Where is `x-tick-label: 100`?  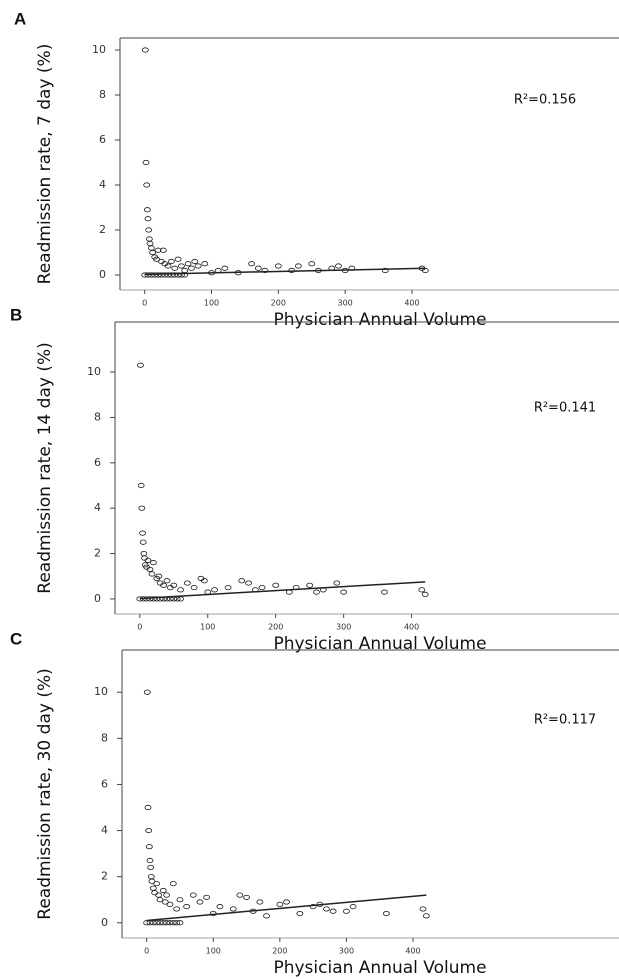 x-tick-label: 100 is located at coordinates (211, 303).